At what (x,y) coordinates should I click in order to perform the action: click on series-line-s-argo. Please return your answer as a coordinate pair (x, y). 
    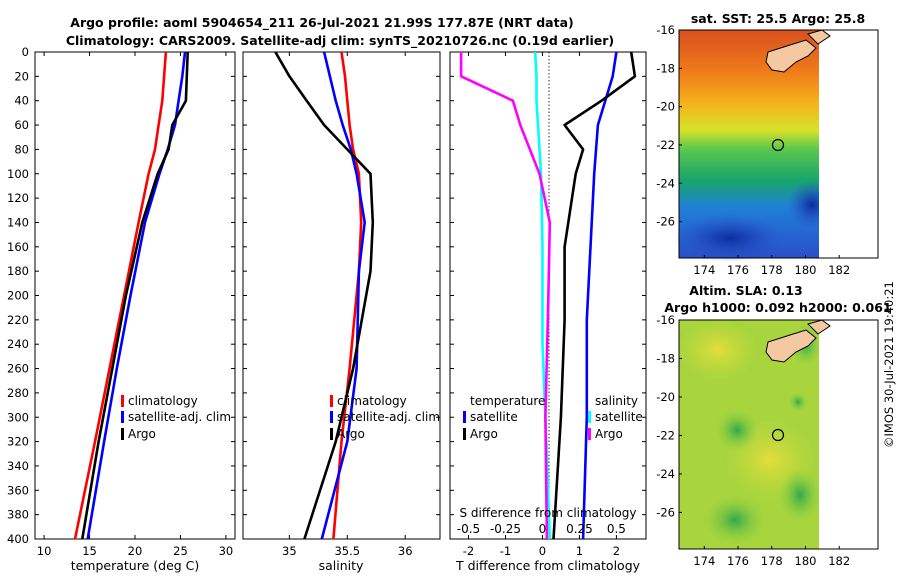
    Looking at the image, I should click on (505, 296).